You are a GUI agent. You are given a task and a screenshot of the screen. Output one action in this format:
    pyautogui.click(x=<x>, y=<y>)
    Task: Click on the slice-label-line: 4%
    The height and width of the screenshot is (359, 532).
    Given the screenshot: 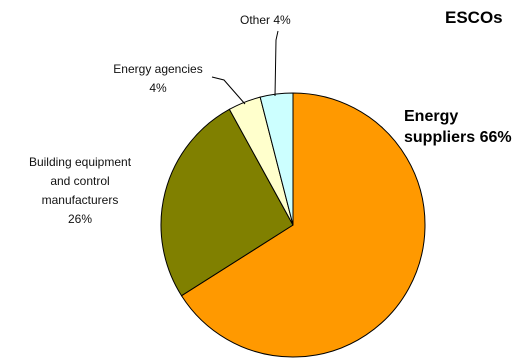 What is the action you would take?
    pyautogui.click(x=158, y=88)
    